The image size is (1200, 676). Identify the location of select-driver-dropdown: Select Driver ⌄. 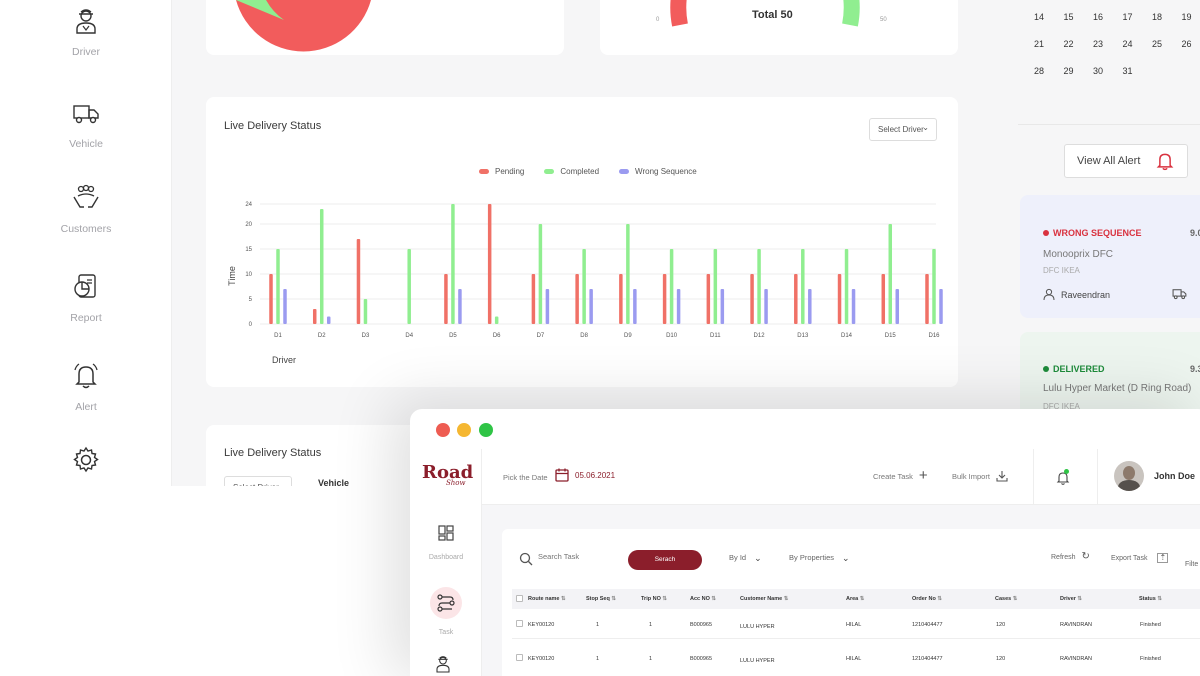
(903, 129).